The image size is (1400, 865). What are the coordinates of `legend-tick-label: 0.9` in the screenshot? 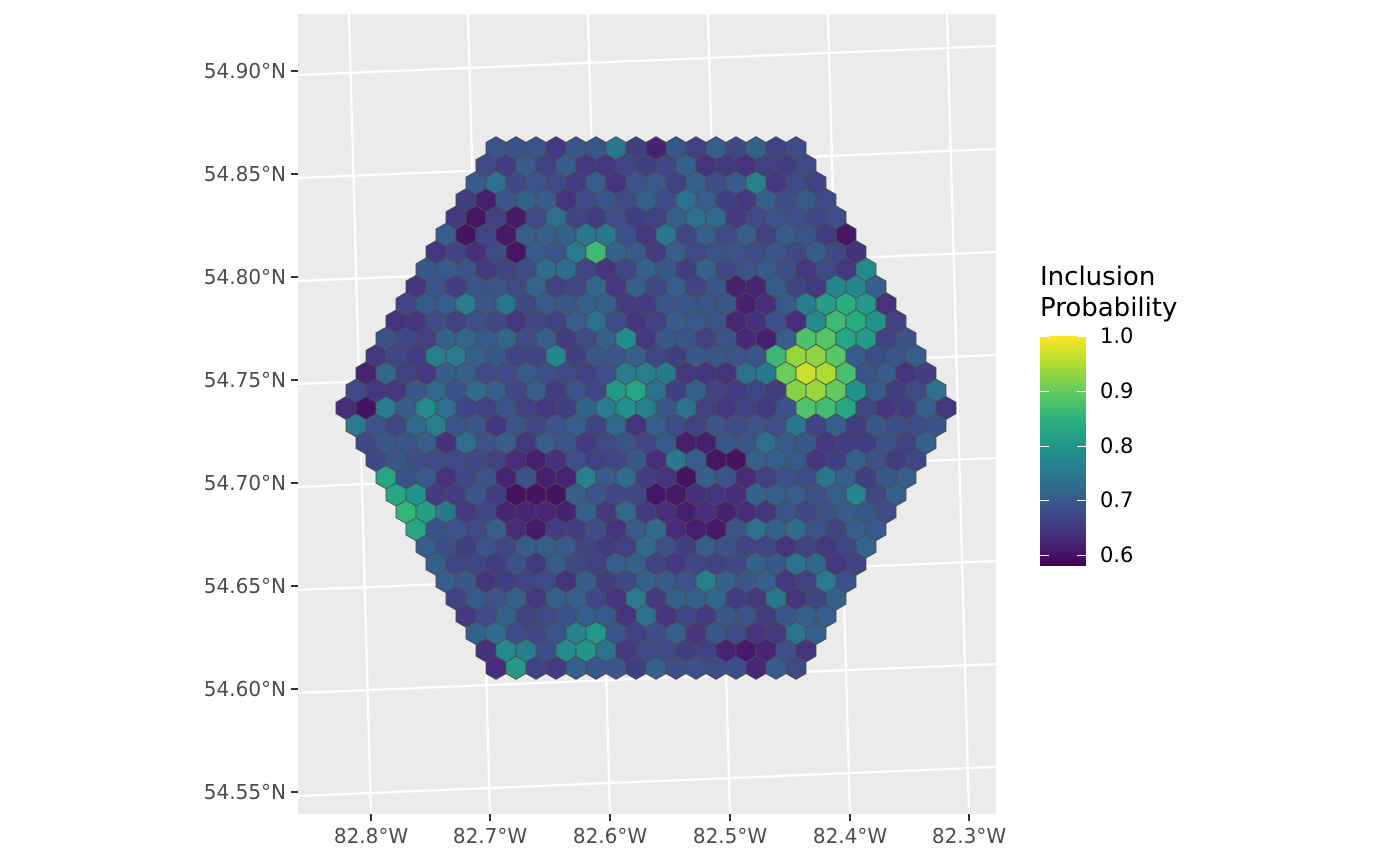 It's located at (1117, 390).